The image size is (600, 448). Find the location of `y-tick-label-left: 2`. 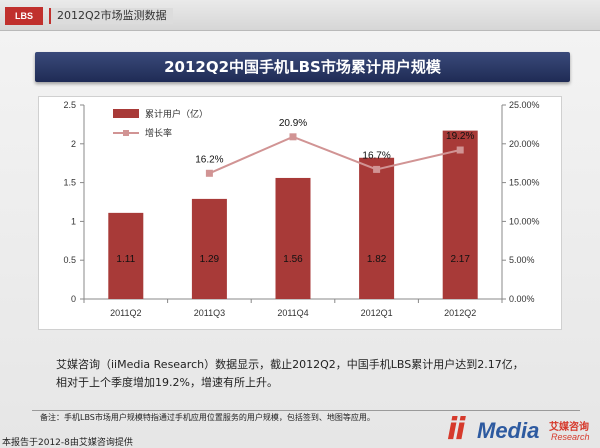

y-tick-label-left: 2 is located at coordinates (73, 144).